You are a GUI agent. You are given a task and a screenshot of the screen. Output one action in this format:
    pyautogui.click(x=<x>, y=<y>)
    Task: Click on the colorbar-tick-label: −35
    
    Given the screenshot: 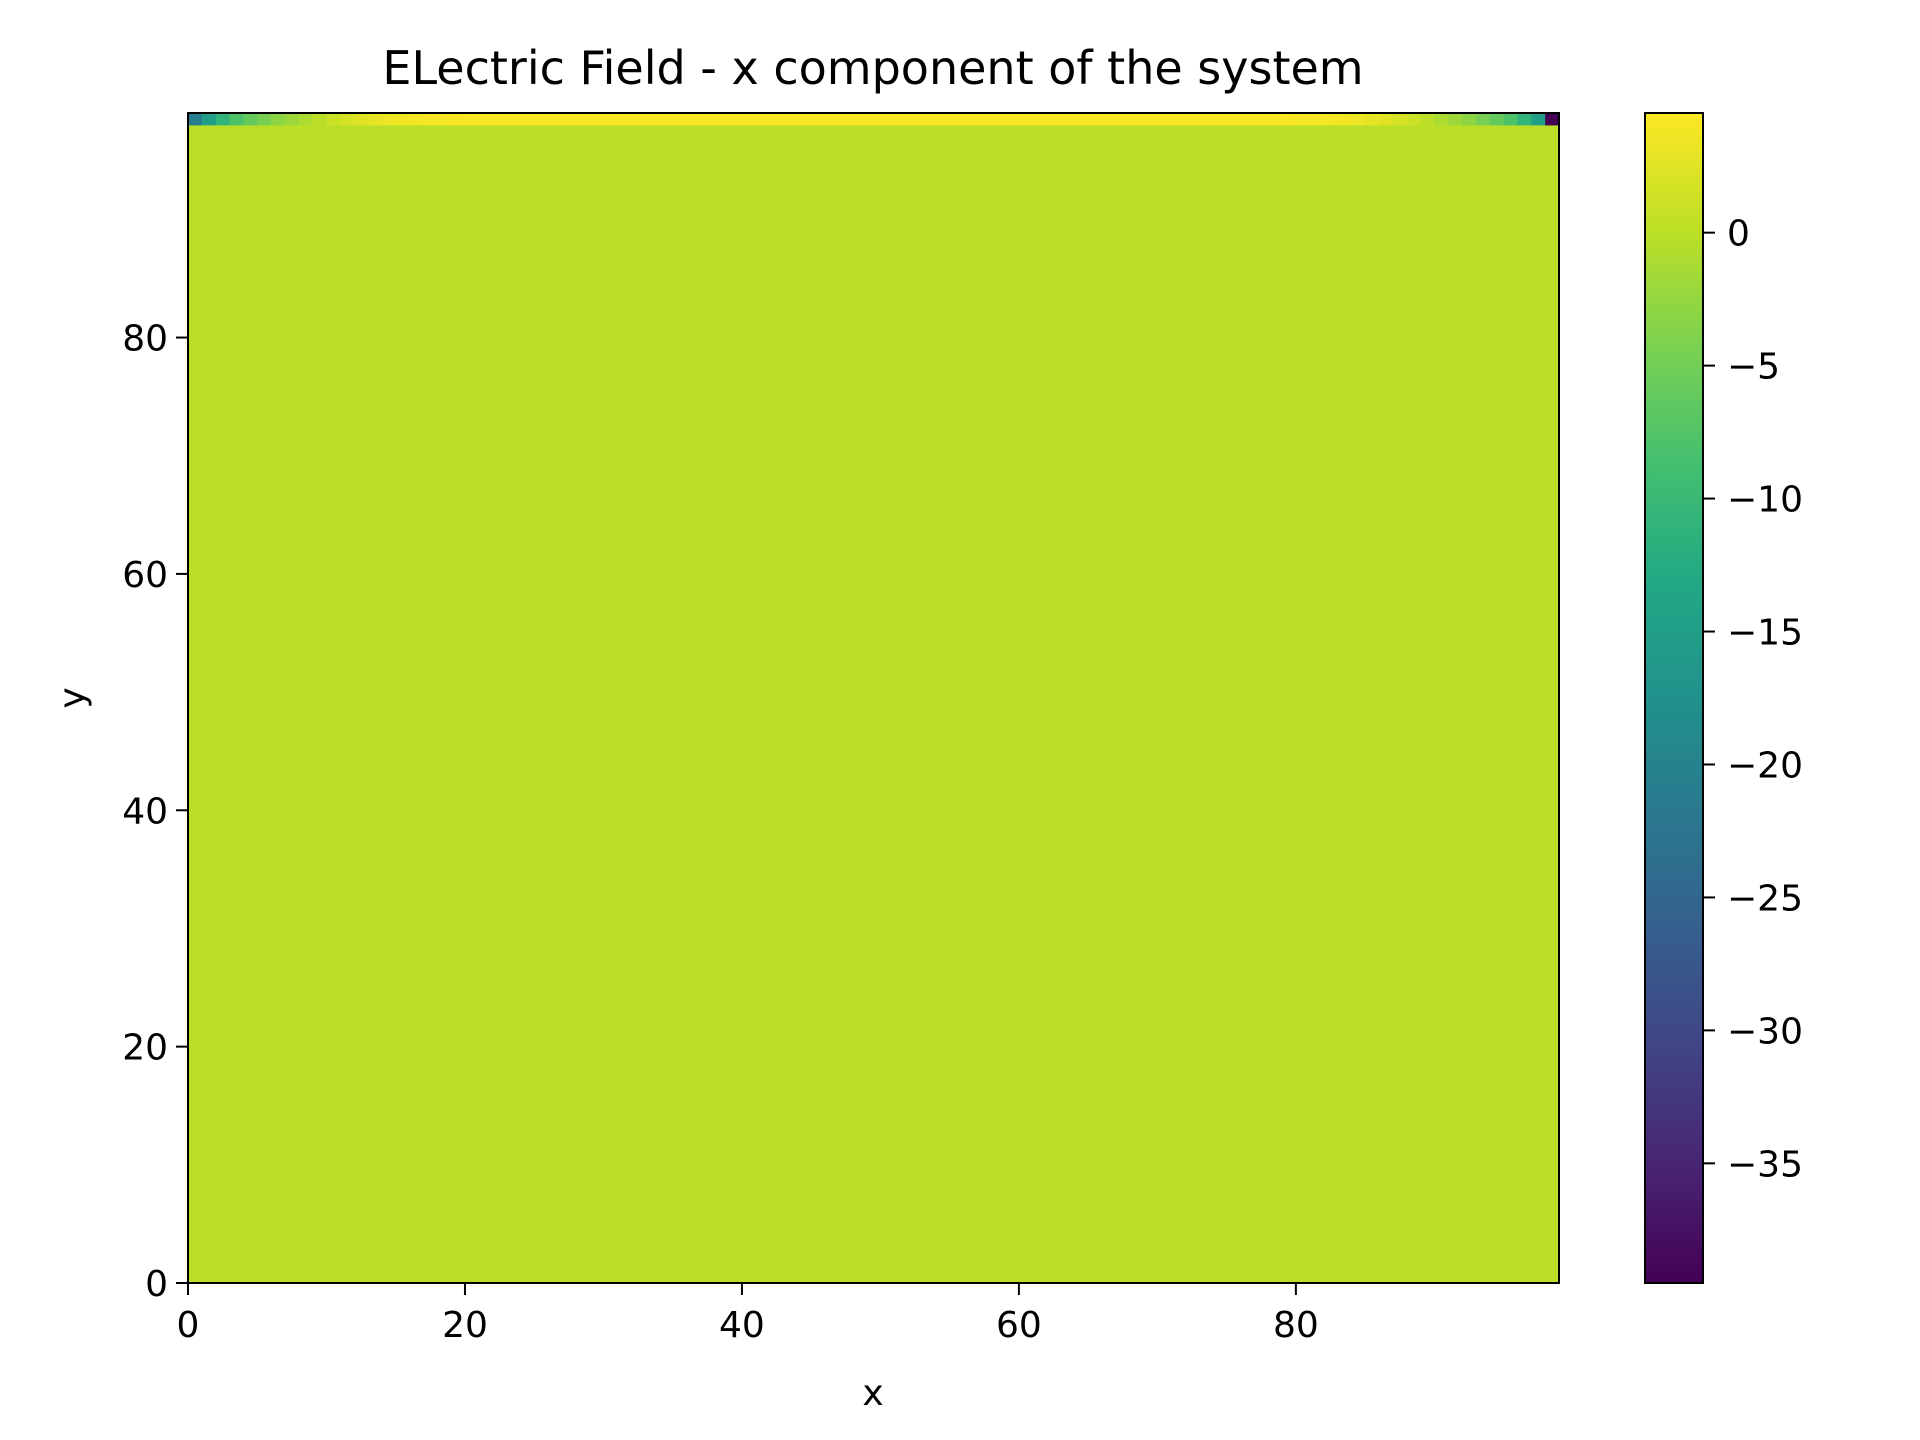 What is the action you would take?
    pyautogui.click(x=1765, y=1164)
    